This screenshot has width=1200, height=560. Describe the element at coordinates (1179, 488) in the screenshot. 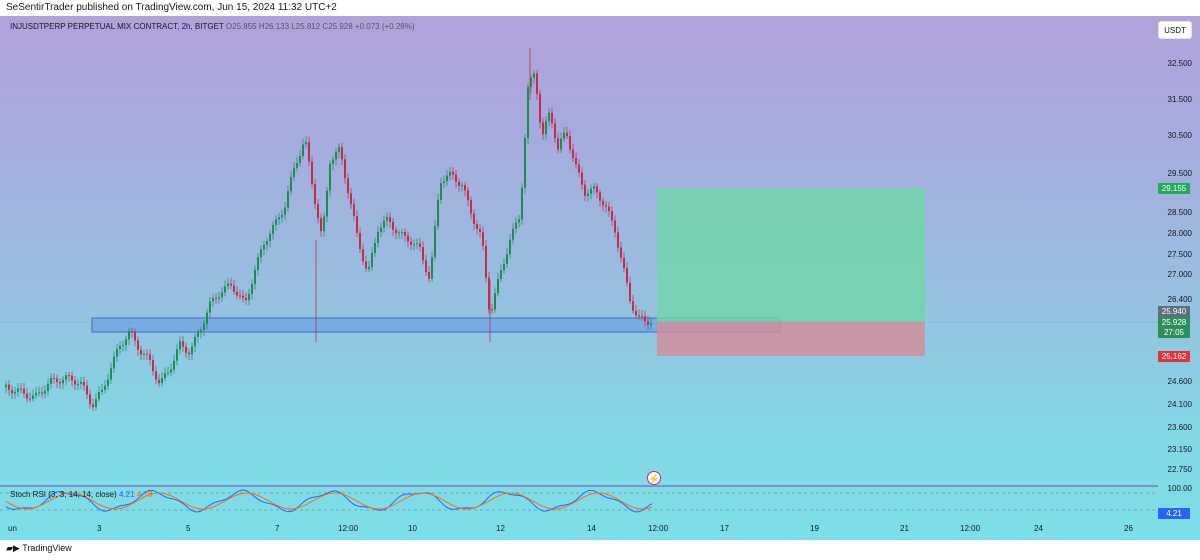

I see `stoch-level-label: 100.00` at that location.